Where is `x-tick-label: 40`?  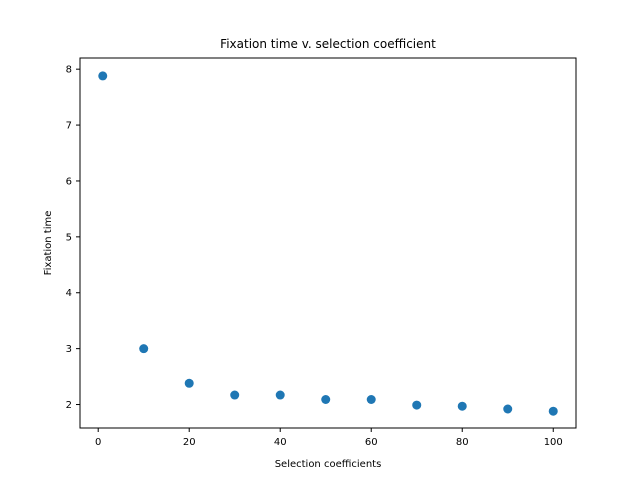 x-tick-label: 40 is located at coordinates (280, 442).